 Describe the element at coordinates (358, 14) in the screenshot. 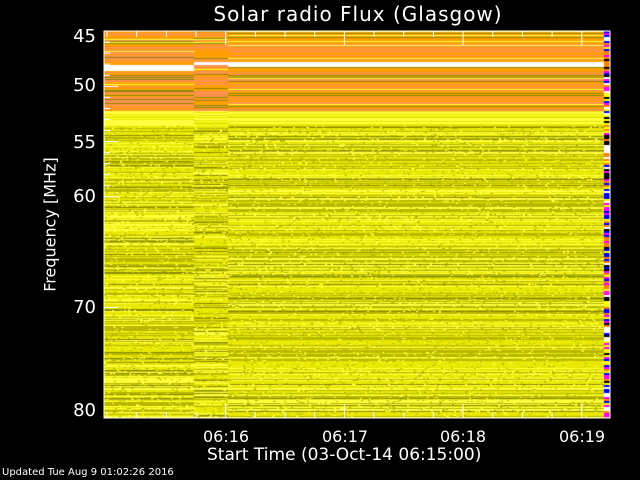

I see `chart-title: Solar radio Flux (Glasgow)` at that location.